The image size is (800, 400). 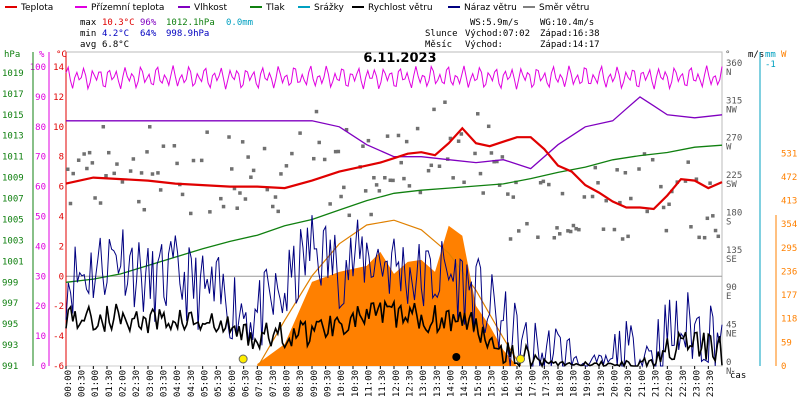 I want to click on temperature-tick-label: 8, so click(x=61, y=158).